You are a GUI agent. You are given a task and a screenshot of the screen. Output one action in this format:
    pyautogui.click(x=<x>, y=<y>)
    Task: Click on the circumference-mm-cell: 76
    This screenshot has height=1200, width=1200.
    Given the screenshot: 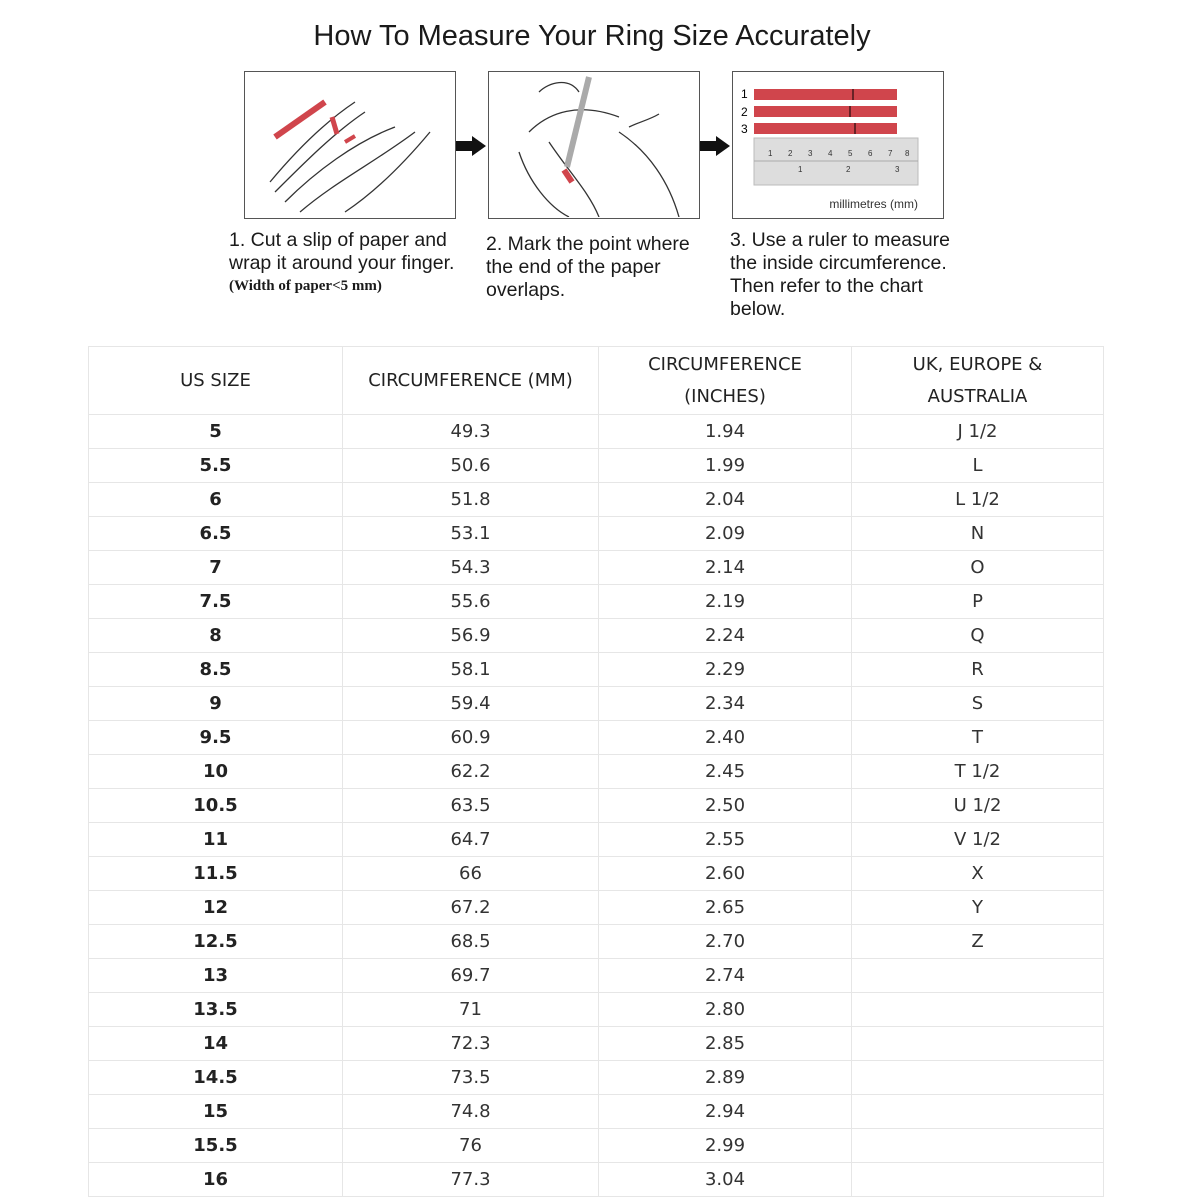 What is the action you would take?
    pyautogui.click(x=470, y=1145)
    